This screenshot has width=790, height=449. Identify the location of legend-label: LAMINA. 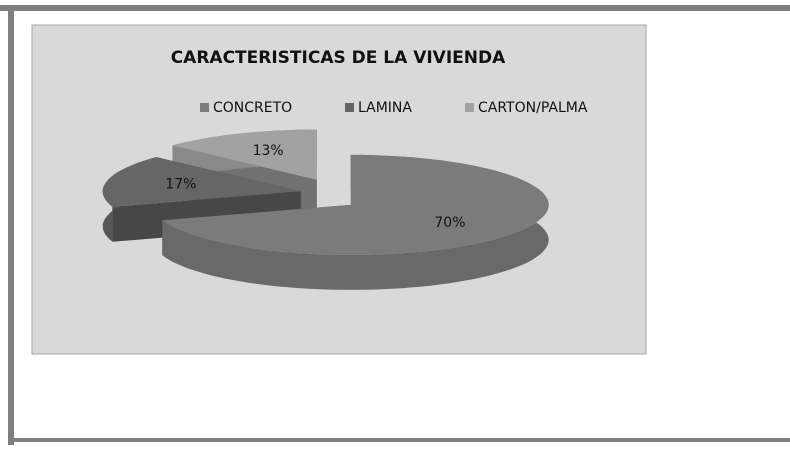
(385, 108).